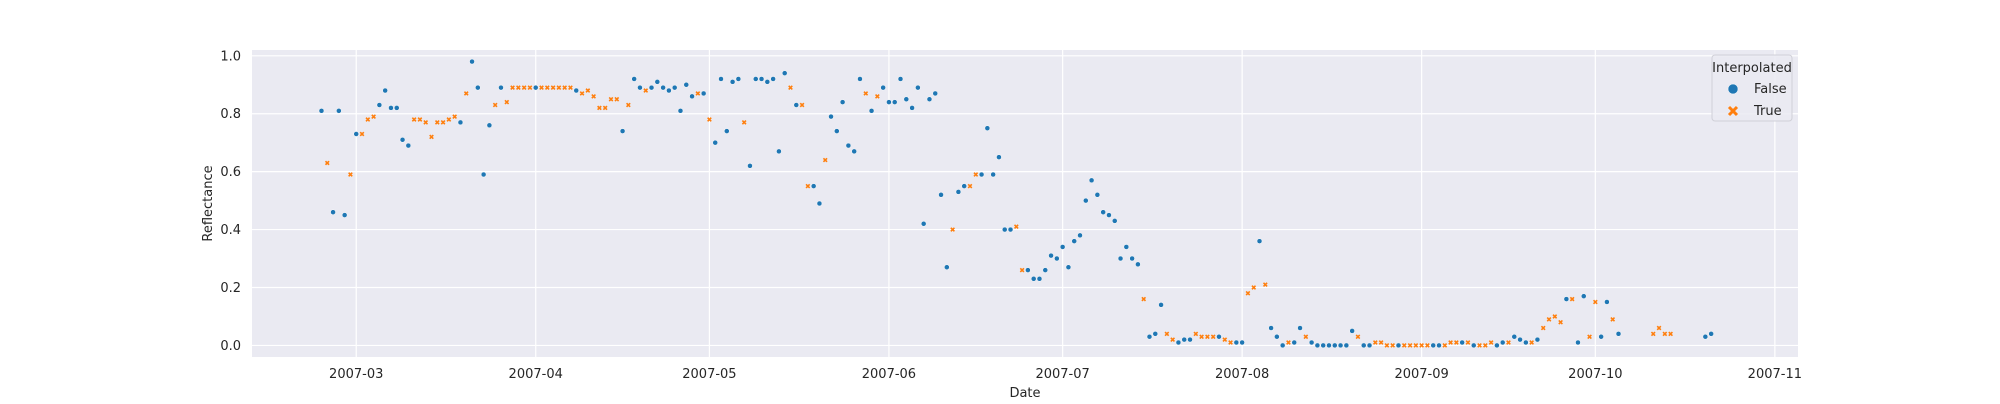  I want to click on y-tick-label: 1.0, so click(230, 56).